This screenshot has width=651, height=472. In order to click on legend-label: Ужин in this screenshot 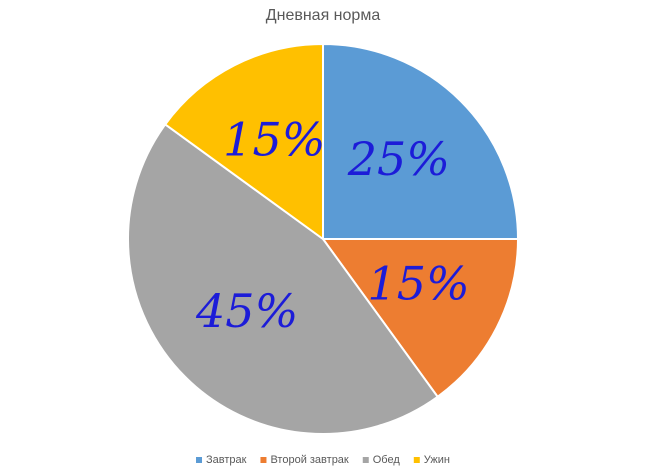, I will do `click(437, 460)`.